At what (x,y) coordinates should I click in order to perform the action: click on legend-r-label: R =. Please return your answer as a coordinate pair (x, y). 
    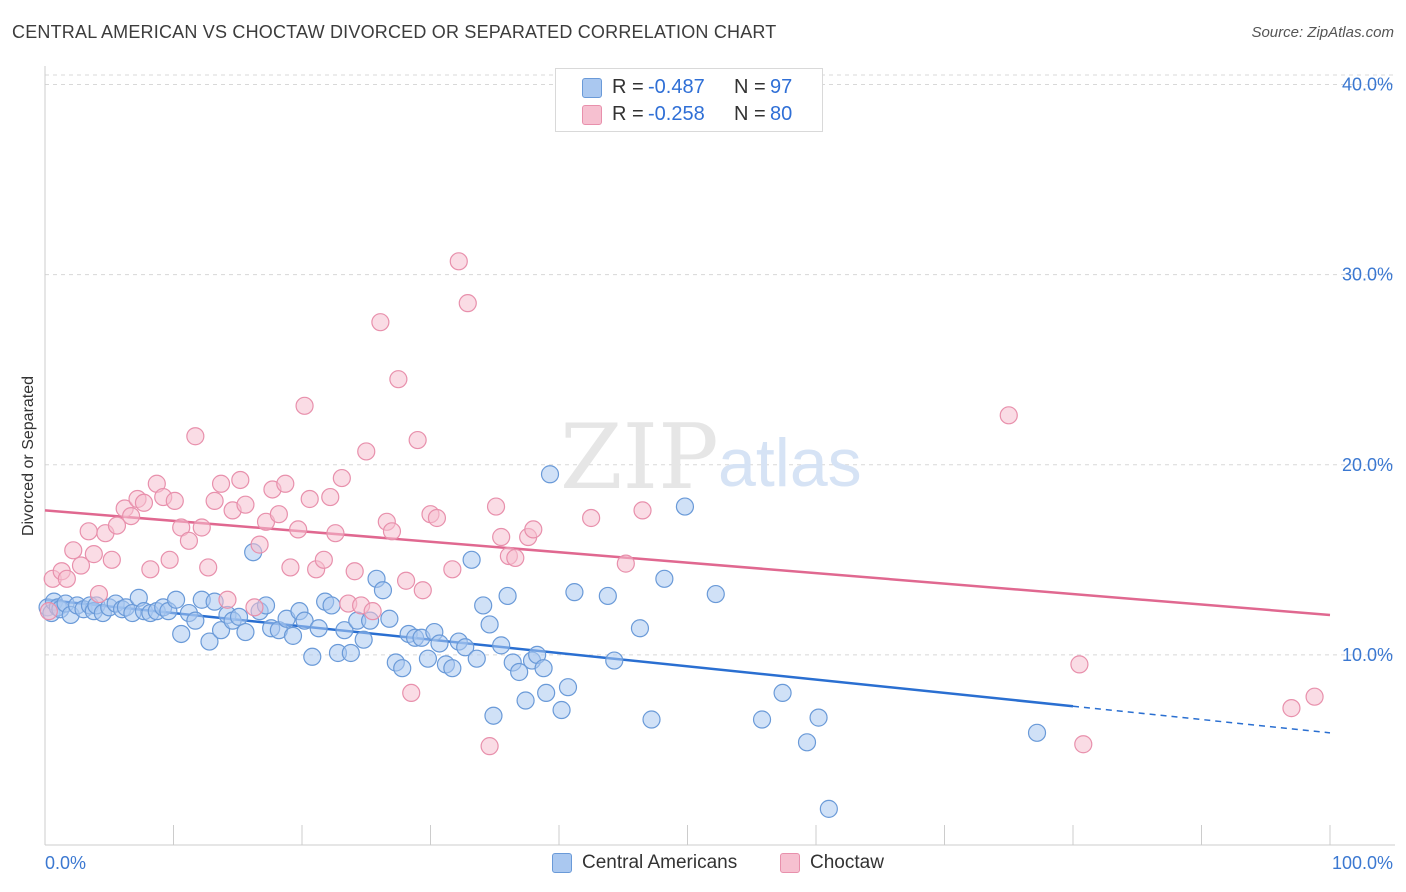
    Looking at the image, I should click on (628, 87).